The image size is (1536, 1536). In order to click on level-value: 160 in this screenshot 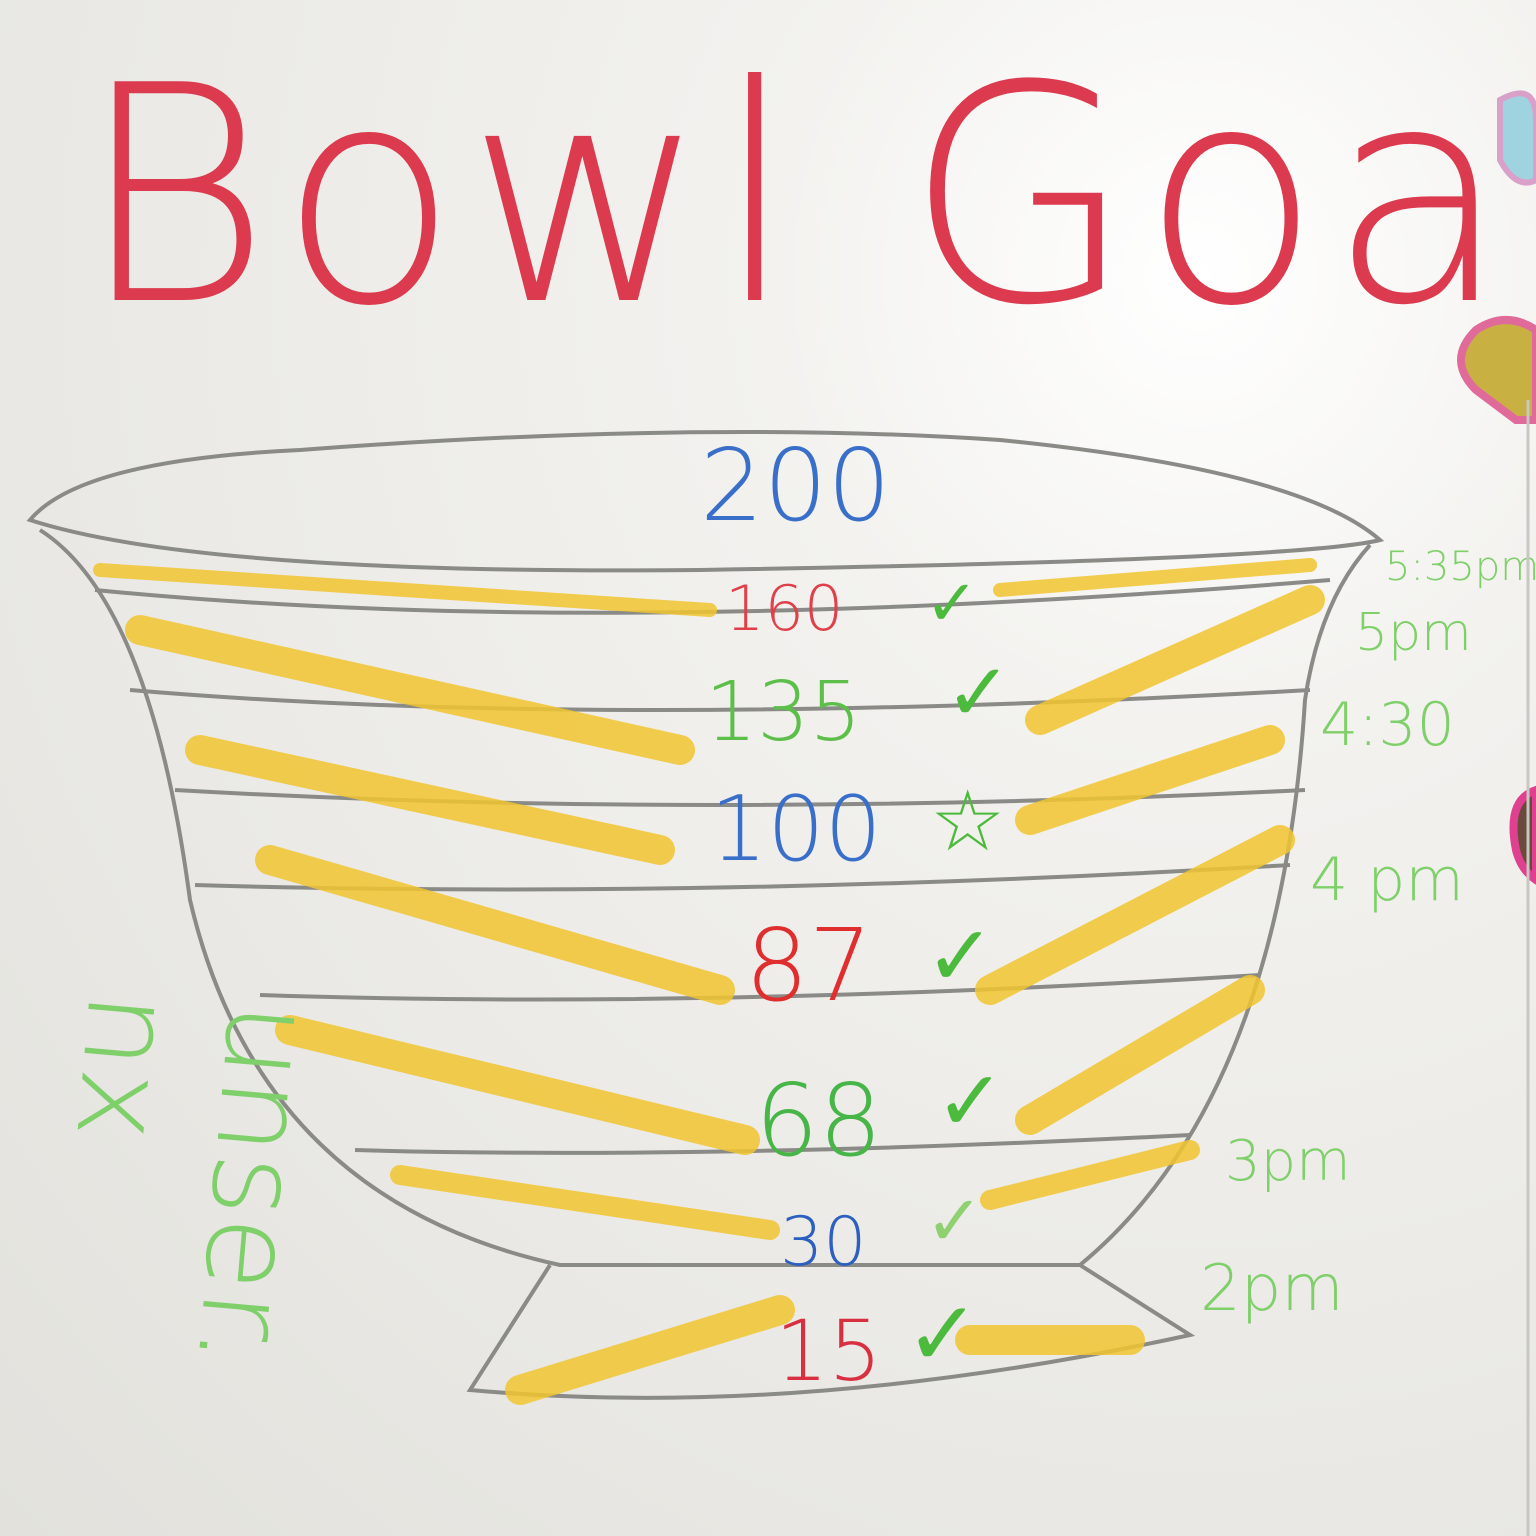, I will do `click(784, 608)`.